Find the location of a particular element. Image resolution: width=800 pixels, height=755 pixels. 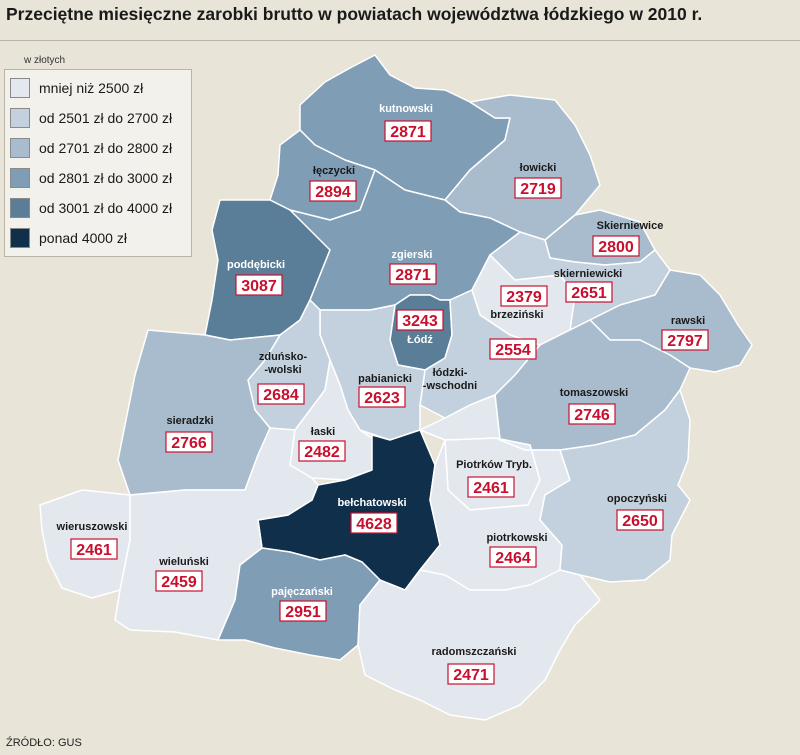

salary-value: 2554 is located at coordinates (513, 350).